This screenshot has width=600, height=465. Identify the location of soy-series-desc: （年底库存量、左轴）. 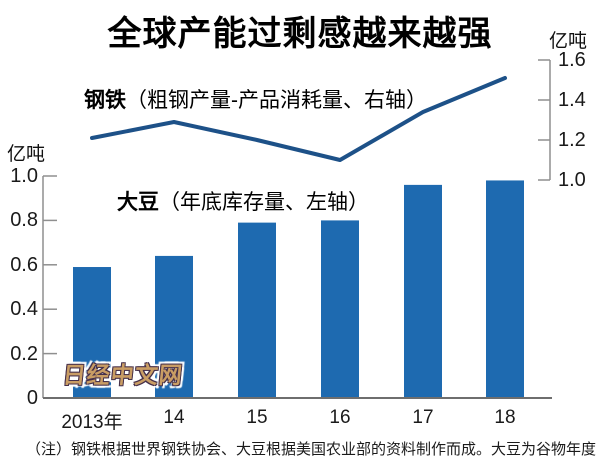
(264, 202).